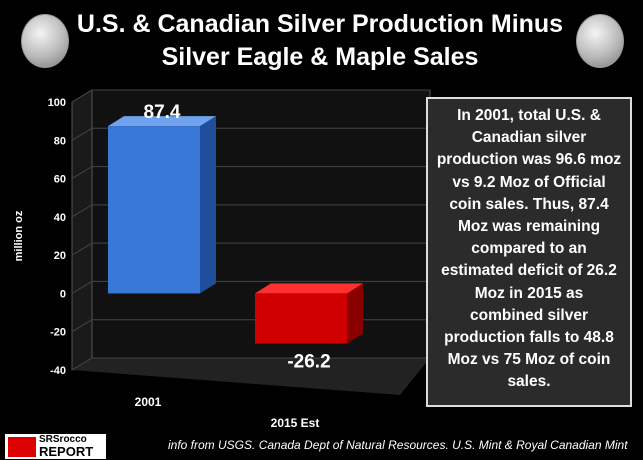 This screenshot has width=643, height=460. Describe the element at coordinates (22, 446) in the screenshot. I see `logo-flag-icon` at that location.